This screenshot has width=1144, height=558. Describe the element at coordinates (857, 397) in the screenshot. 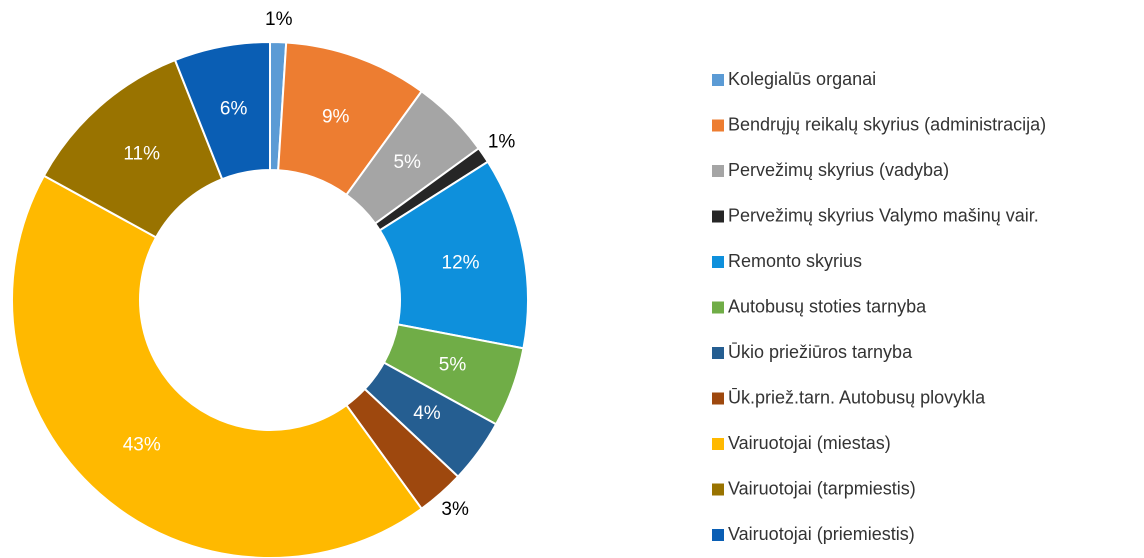

I see `legend-label: Ūk.priež.tarn. Autobusų plovykla` at that location.